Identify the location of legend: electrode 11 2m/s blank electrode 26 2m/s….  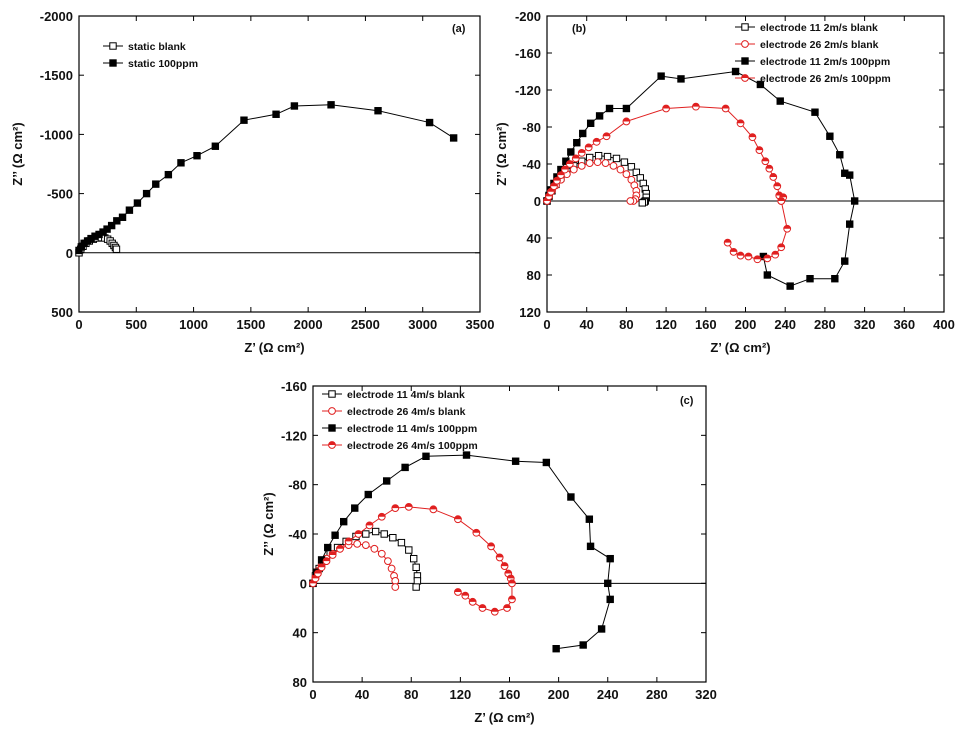
(813, 53).